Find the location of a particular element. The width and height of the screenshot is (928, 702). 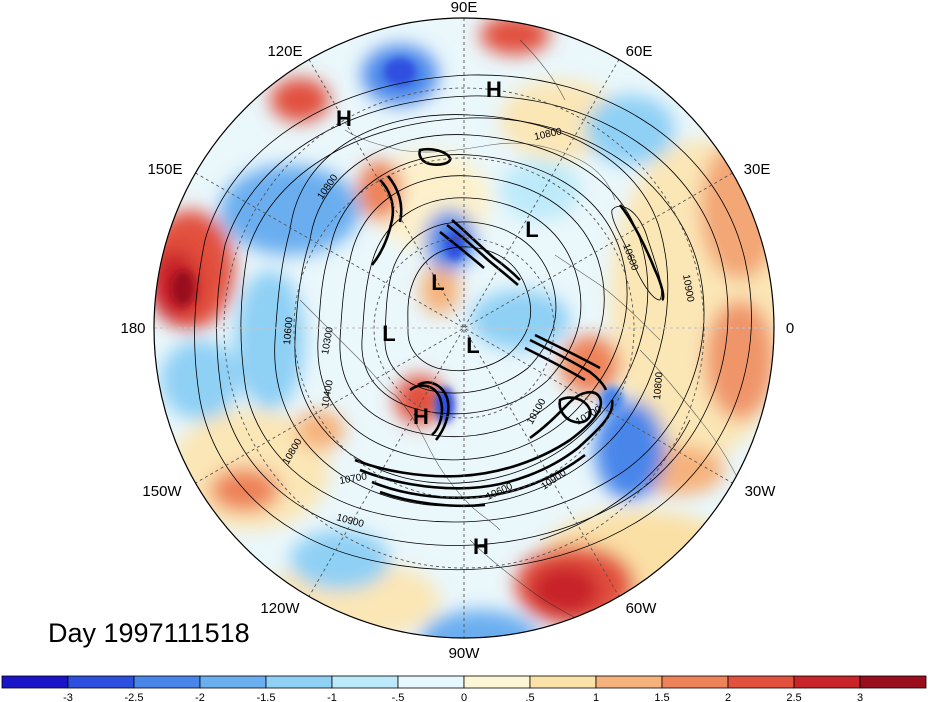

contour-label: 10900 is located at coordinates (688, 289).